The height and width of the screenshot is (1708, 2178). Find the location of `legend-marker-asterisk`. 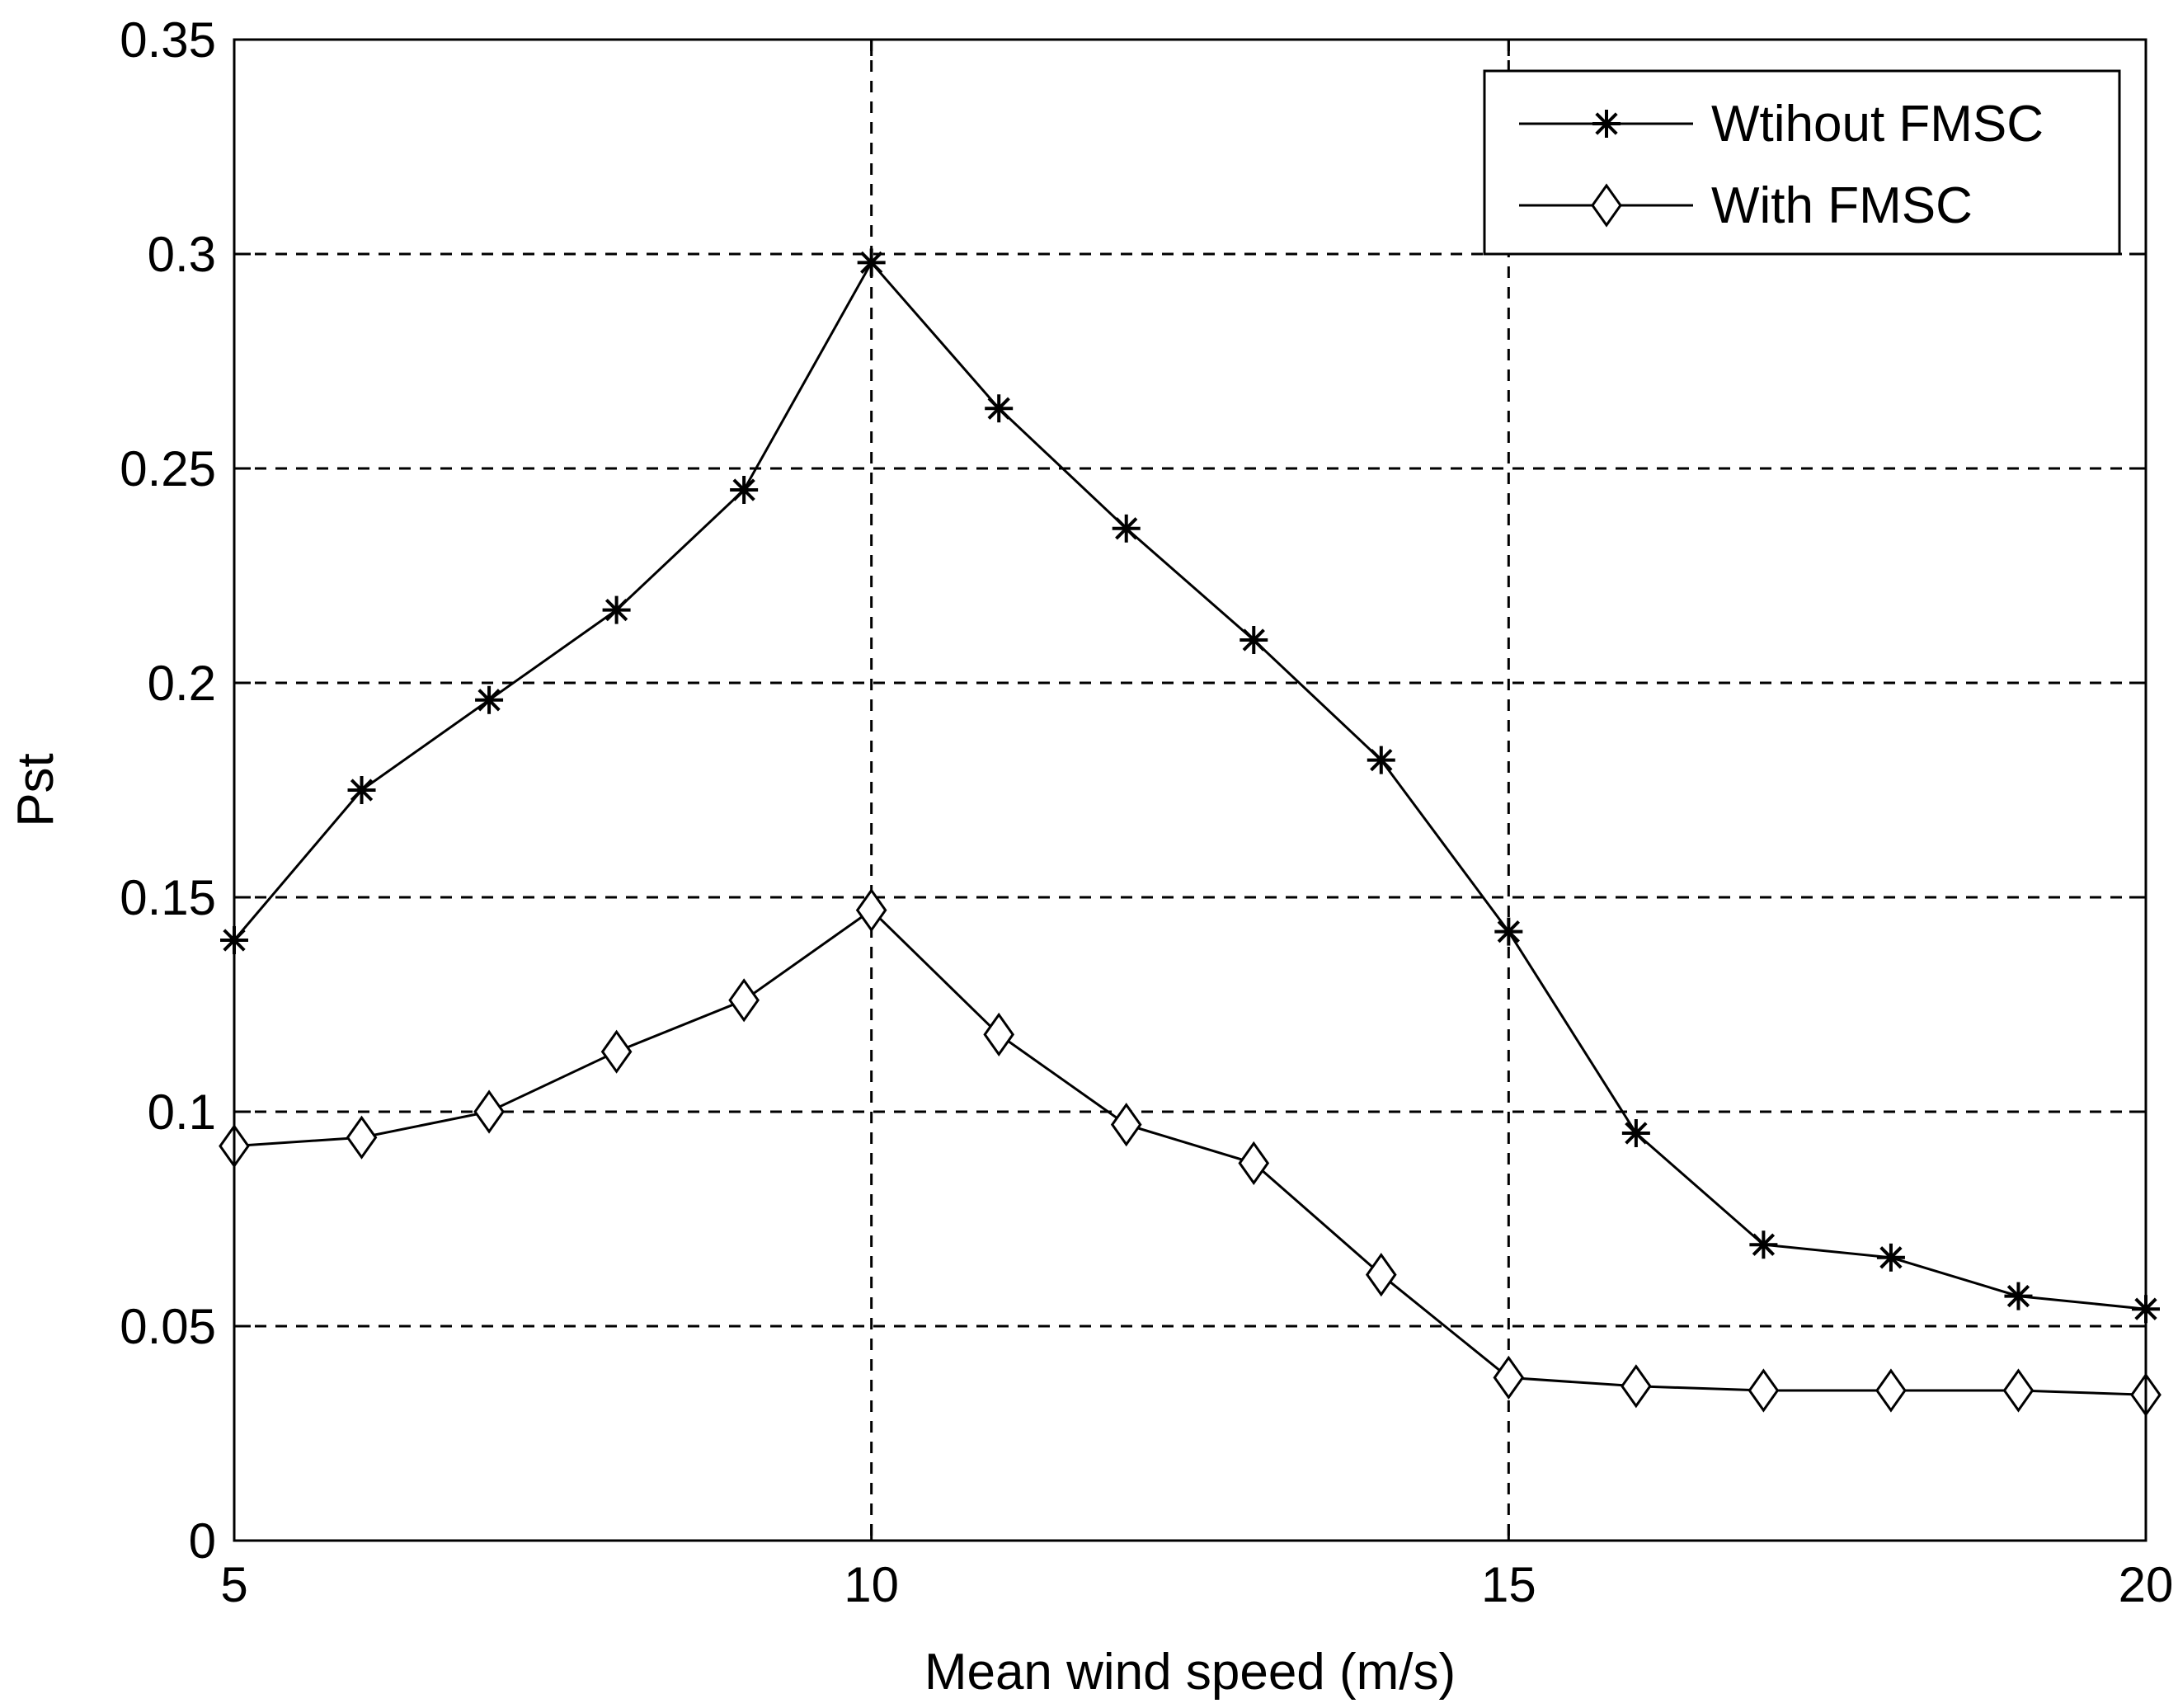

legend-marker-asterisk is located at coordinates (1606, 124).